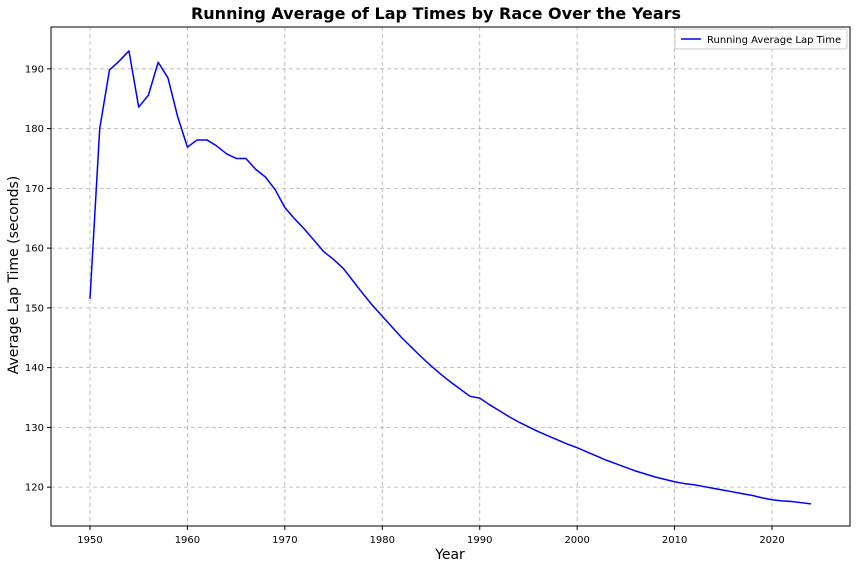 This screenshot has height=568, width=856. Describe the element at coordinates (187, 540) in the screenshot. I see `x-tick-label: 1960` at that location.